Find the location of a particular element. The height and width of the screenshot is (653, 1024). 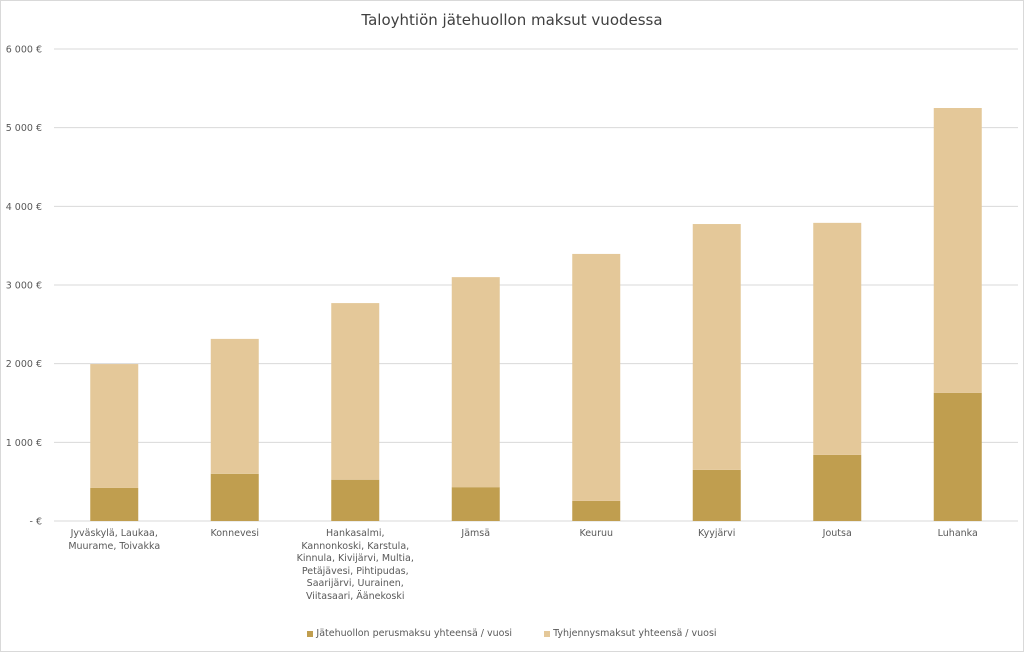

x-tick-label: Luhanka is located at coordinates (957, 533).